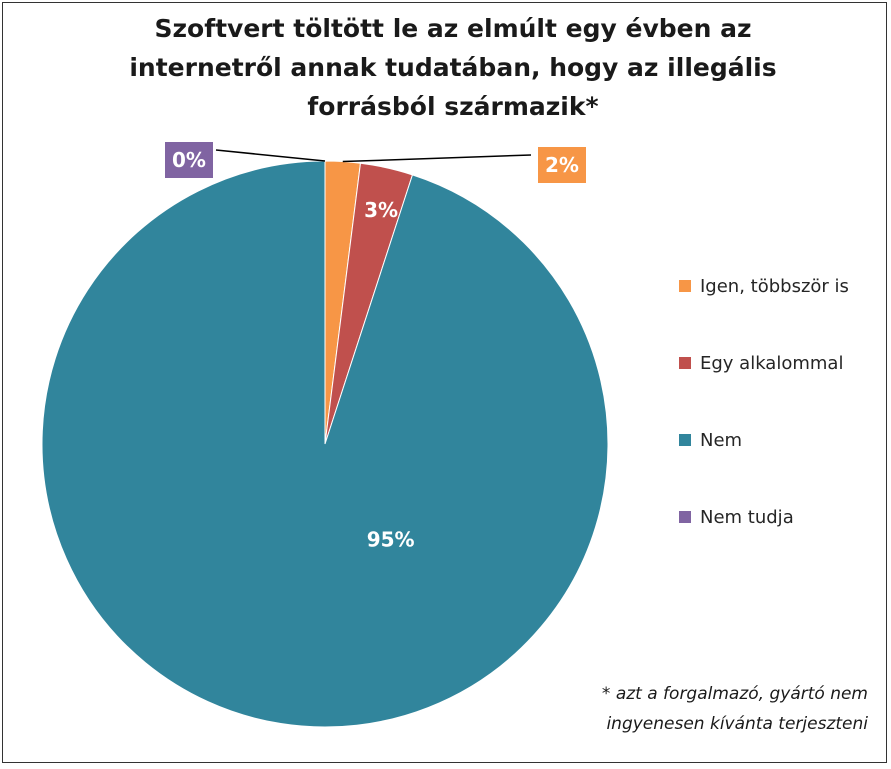 The width and height of the screenshot is (891, 769). I want to click on data-label-nem-tudja: 0%, so click(189, 160).